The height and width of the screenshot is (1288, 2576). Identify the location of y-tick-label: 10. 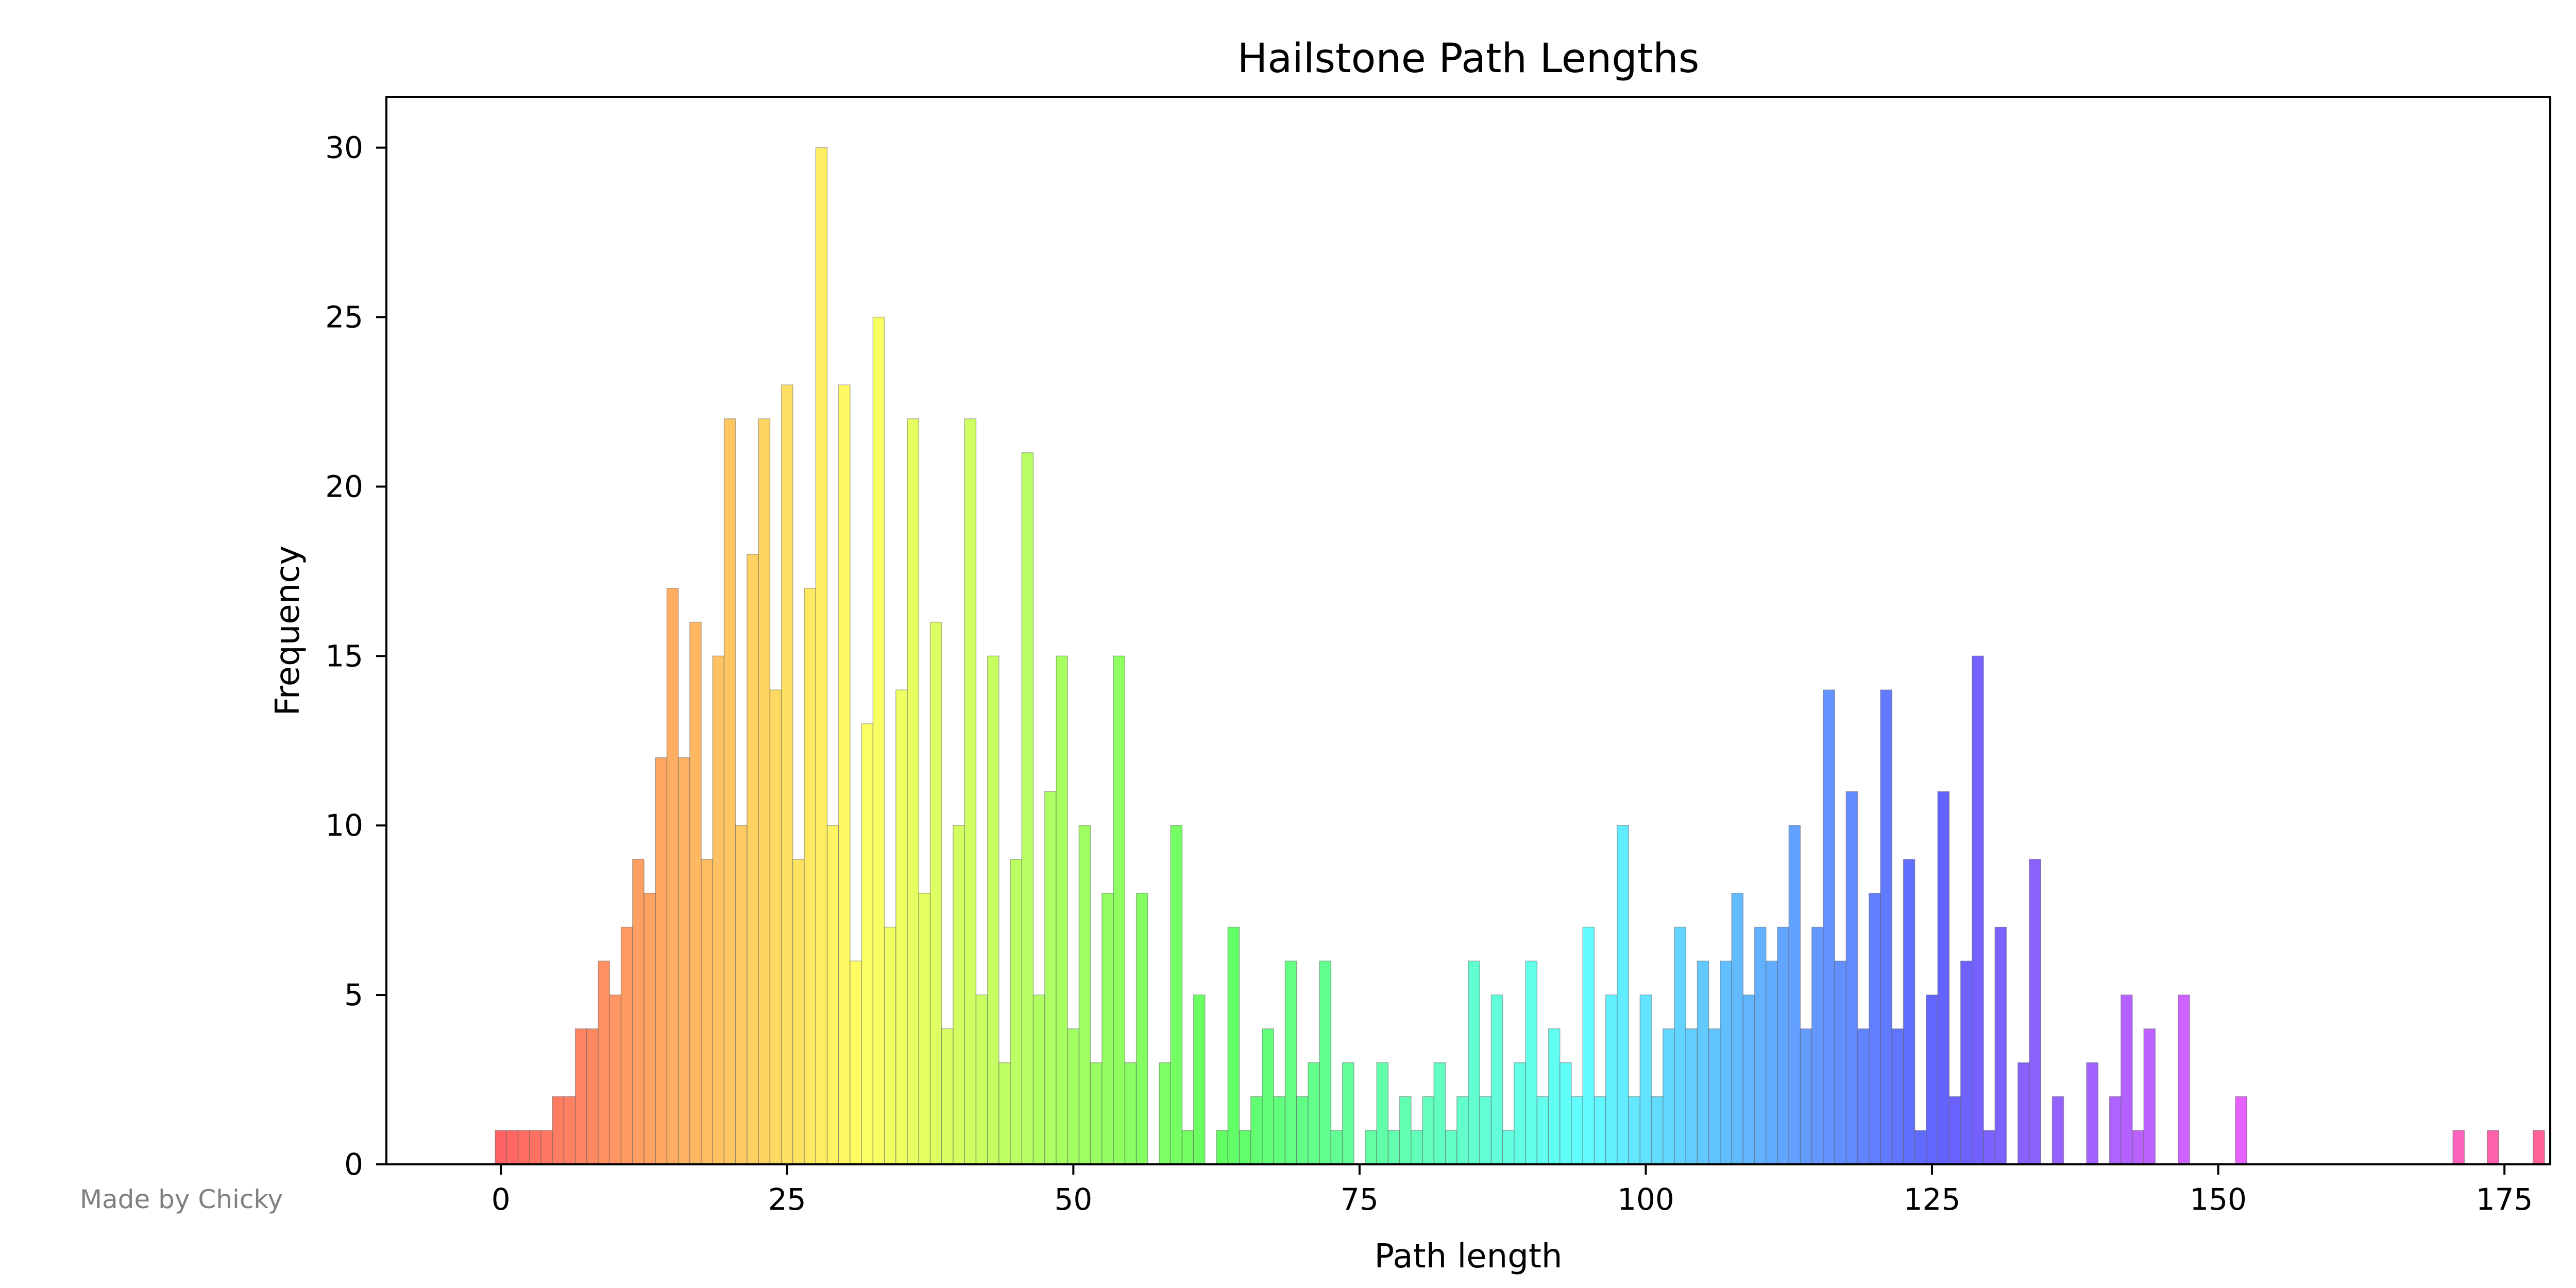
(344, 825).